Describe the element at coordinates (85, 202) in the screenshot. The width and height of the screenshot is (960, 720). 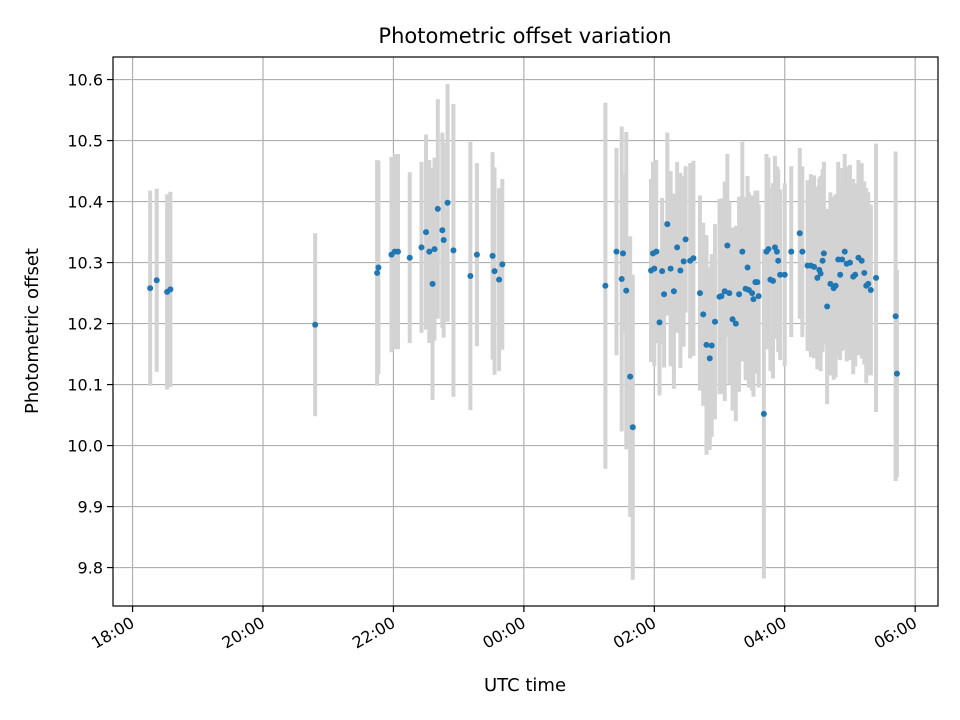
I see `y-tick-label: 10.4` at that location.